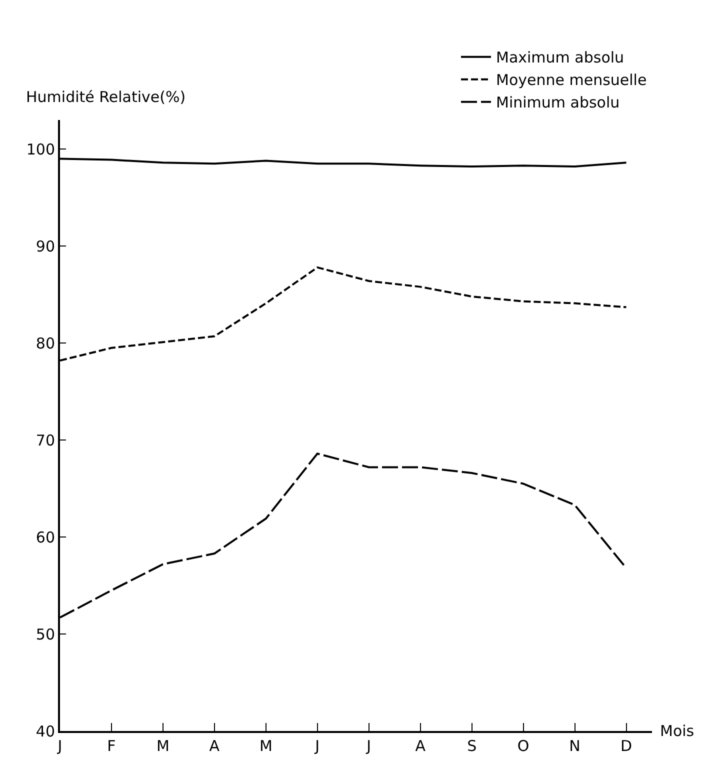 The width and height of the screenshot is (722, 781). I want to click on x-tick-label: F, so click(111, 746).